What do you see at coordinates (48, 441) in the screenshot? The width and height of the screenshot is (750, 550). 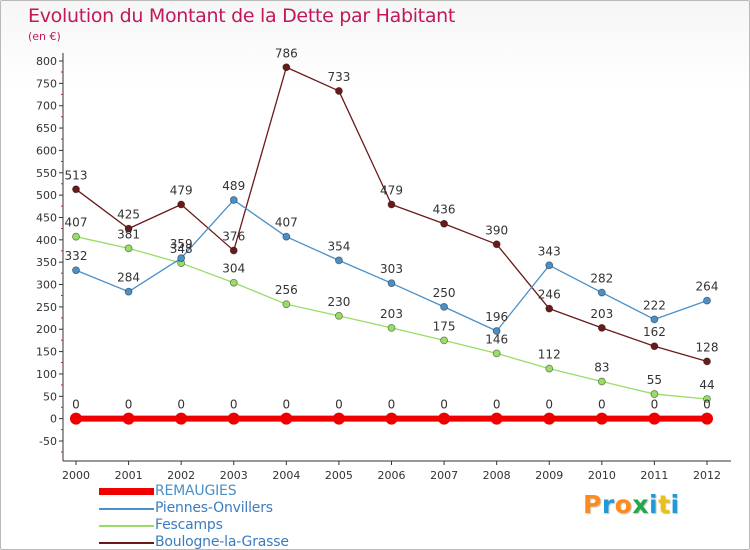 I see `y-tick-label: -50` at bounding box center [48, 441].